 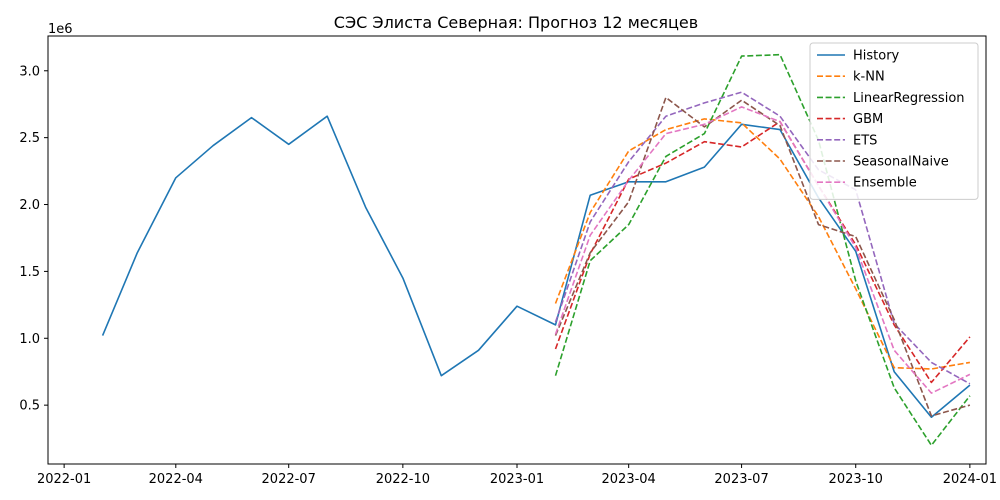 What do you see at coordinates (289, 479) in the screenshot?
I see `x-tick-label: 2022-07` at bounding box center [289, 479].